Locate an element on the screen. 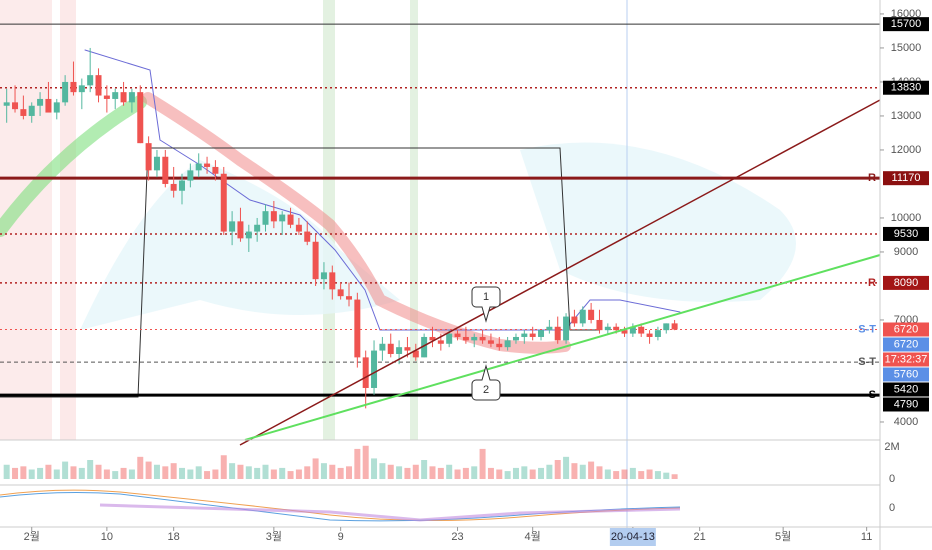 The image size is (932, 550). annotation: 1 is located at coordinates (486, 297).